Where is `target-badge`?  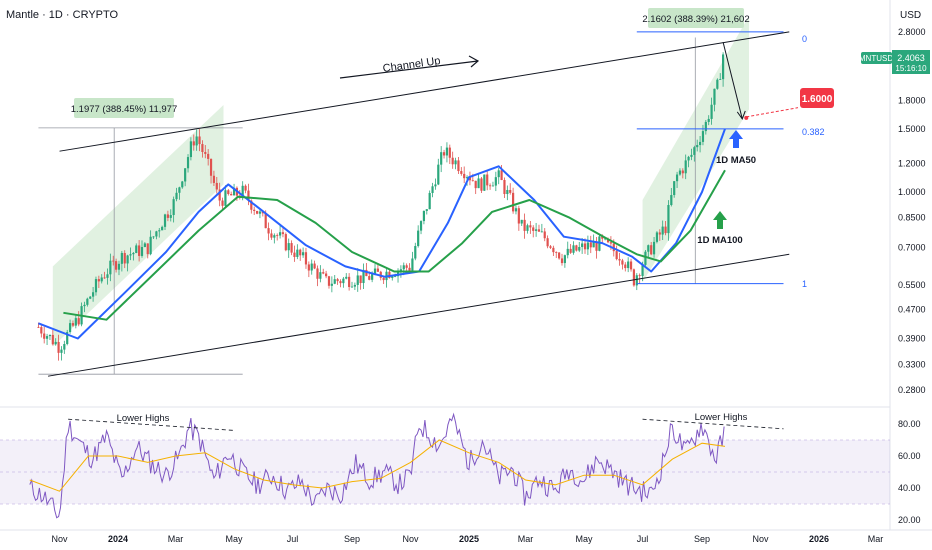
target-badge is located at coordinates (817, 98).